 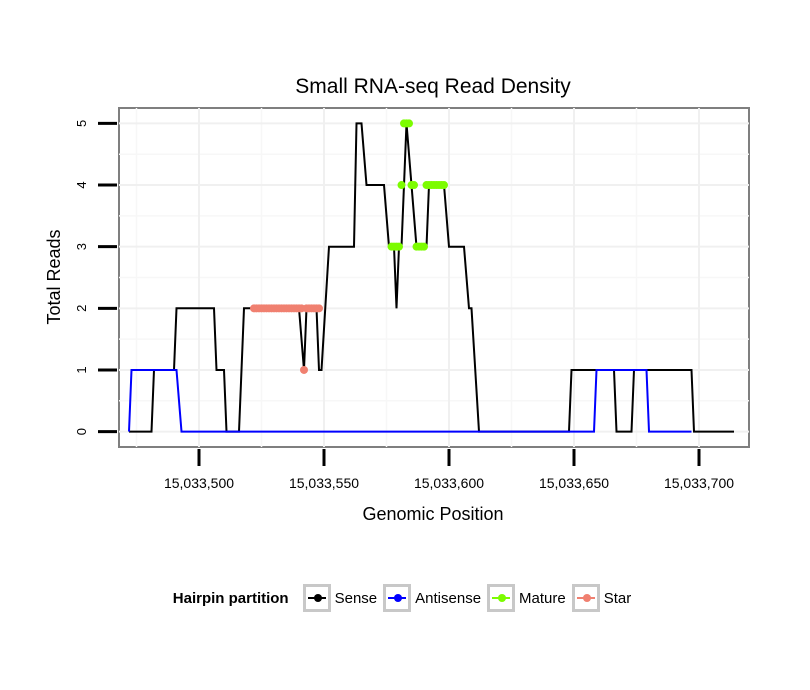 What do you see at coordinates (501, 598) in the screenshot?
I see `legend-key-mature` at bounding box center [501, 598].